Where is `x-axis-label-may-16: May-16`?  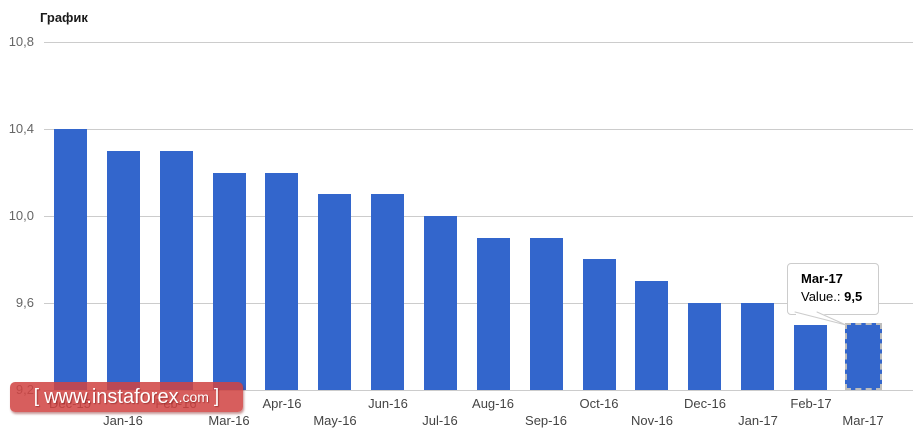 x-axis-label-may-16: May-16 is located at coordinates (335, 420).